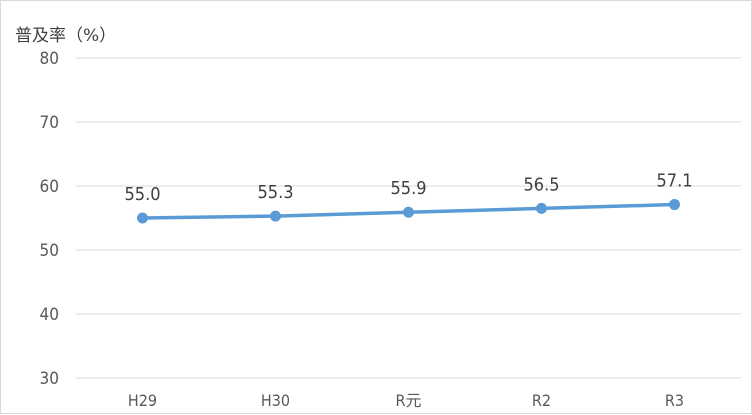 The height and width of the screenshot is (415, 752). Describe the element at coordinates (49, 315) in the screenshot. I see `y-tick-label: 40` at that location.